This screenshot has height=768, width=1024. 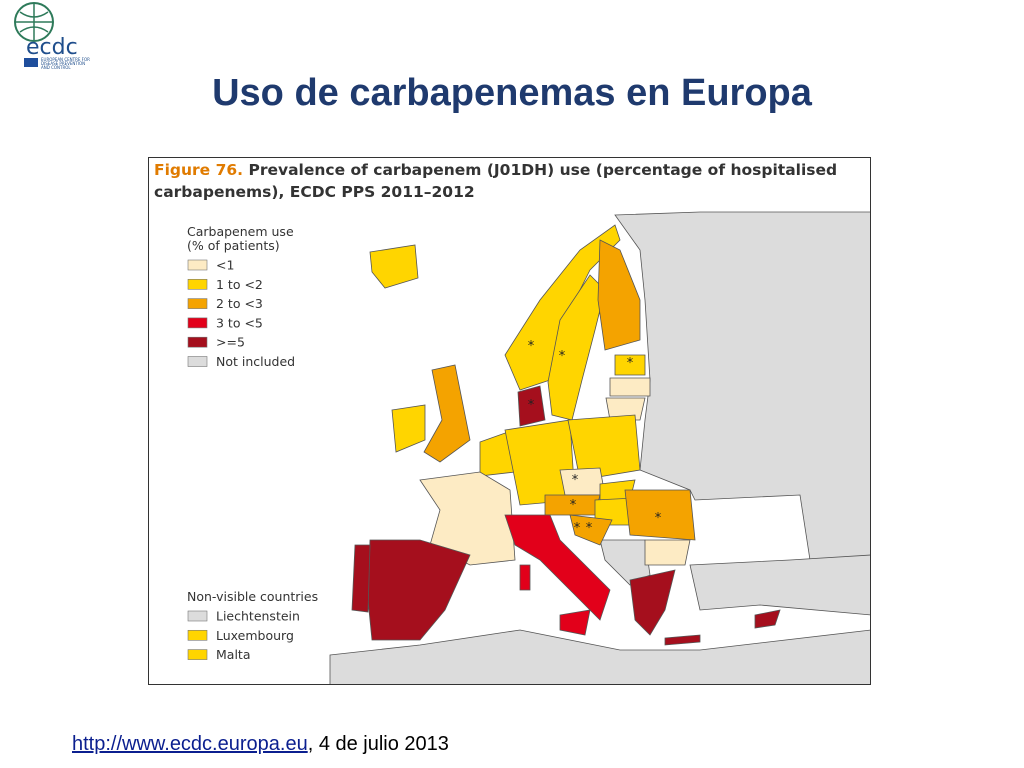 I want to click on latvia, so click(x=630, y=387).